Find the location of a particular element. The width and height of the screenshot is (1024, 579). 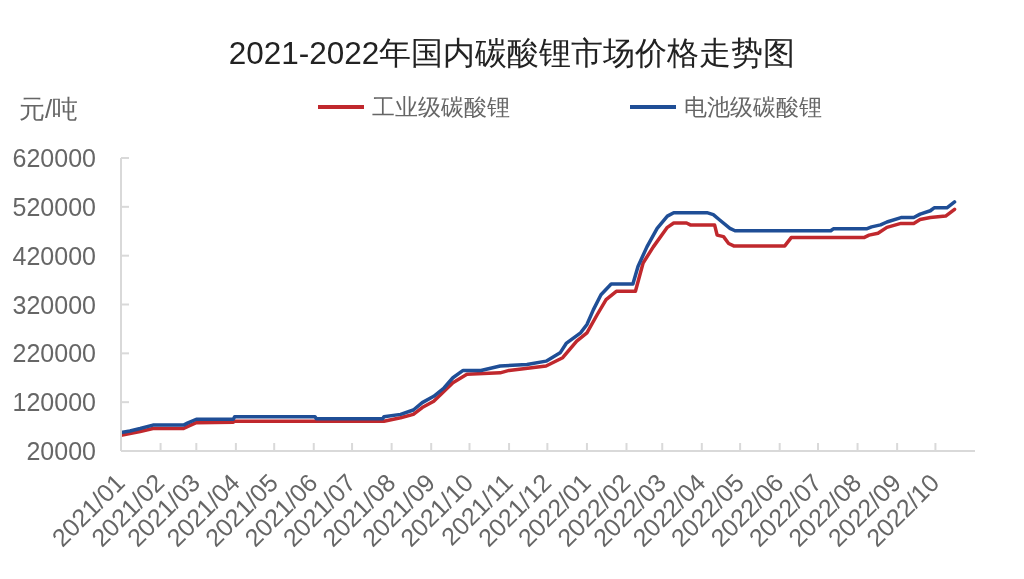

y-tick-label: 320000 is located at coordinates (54, 304).